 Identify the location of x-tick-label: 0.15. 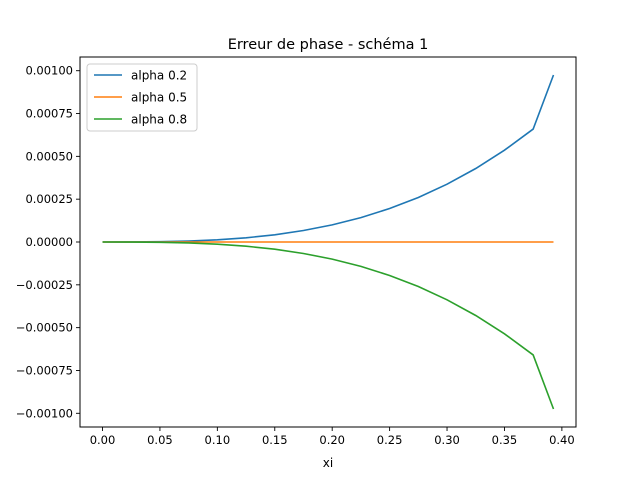
(275, 440).